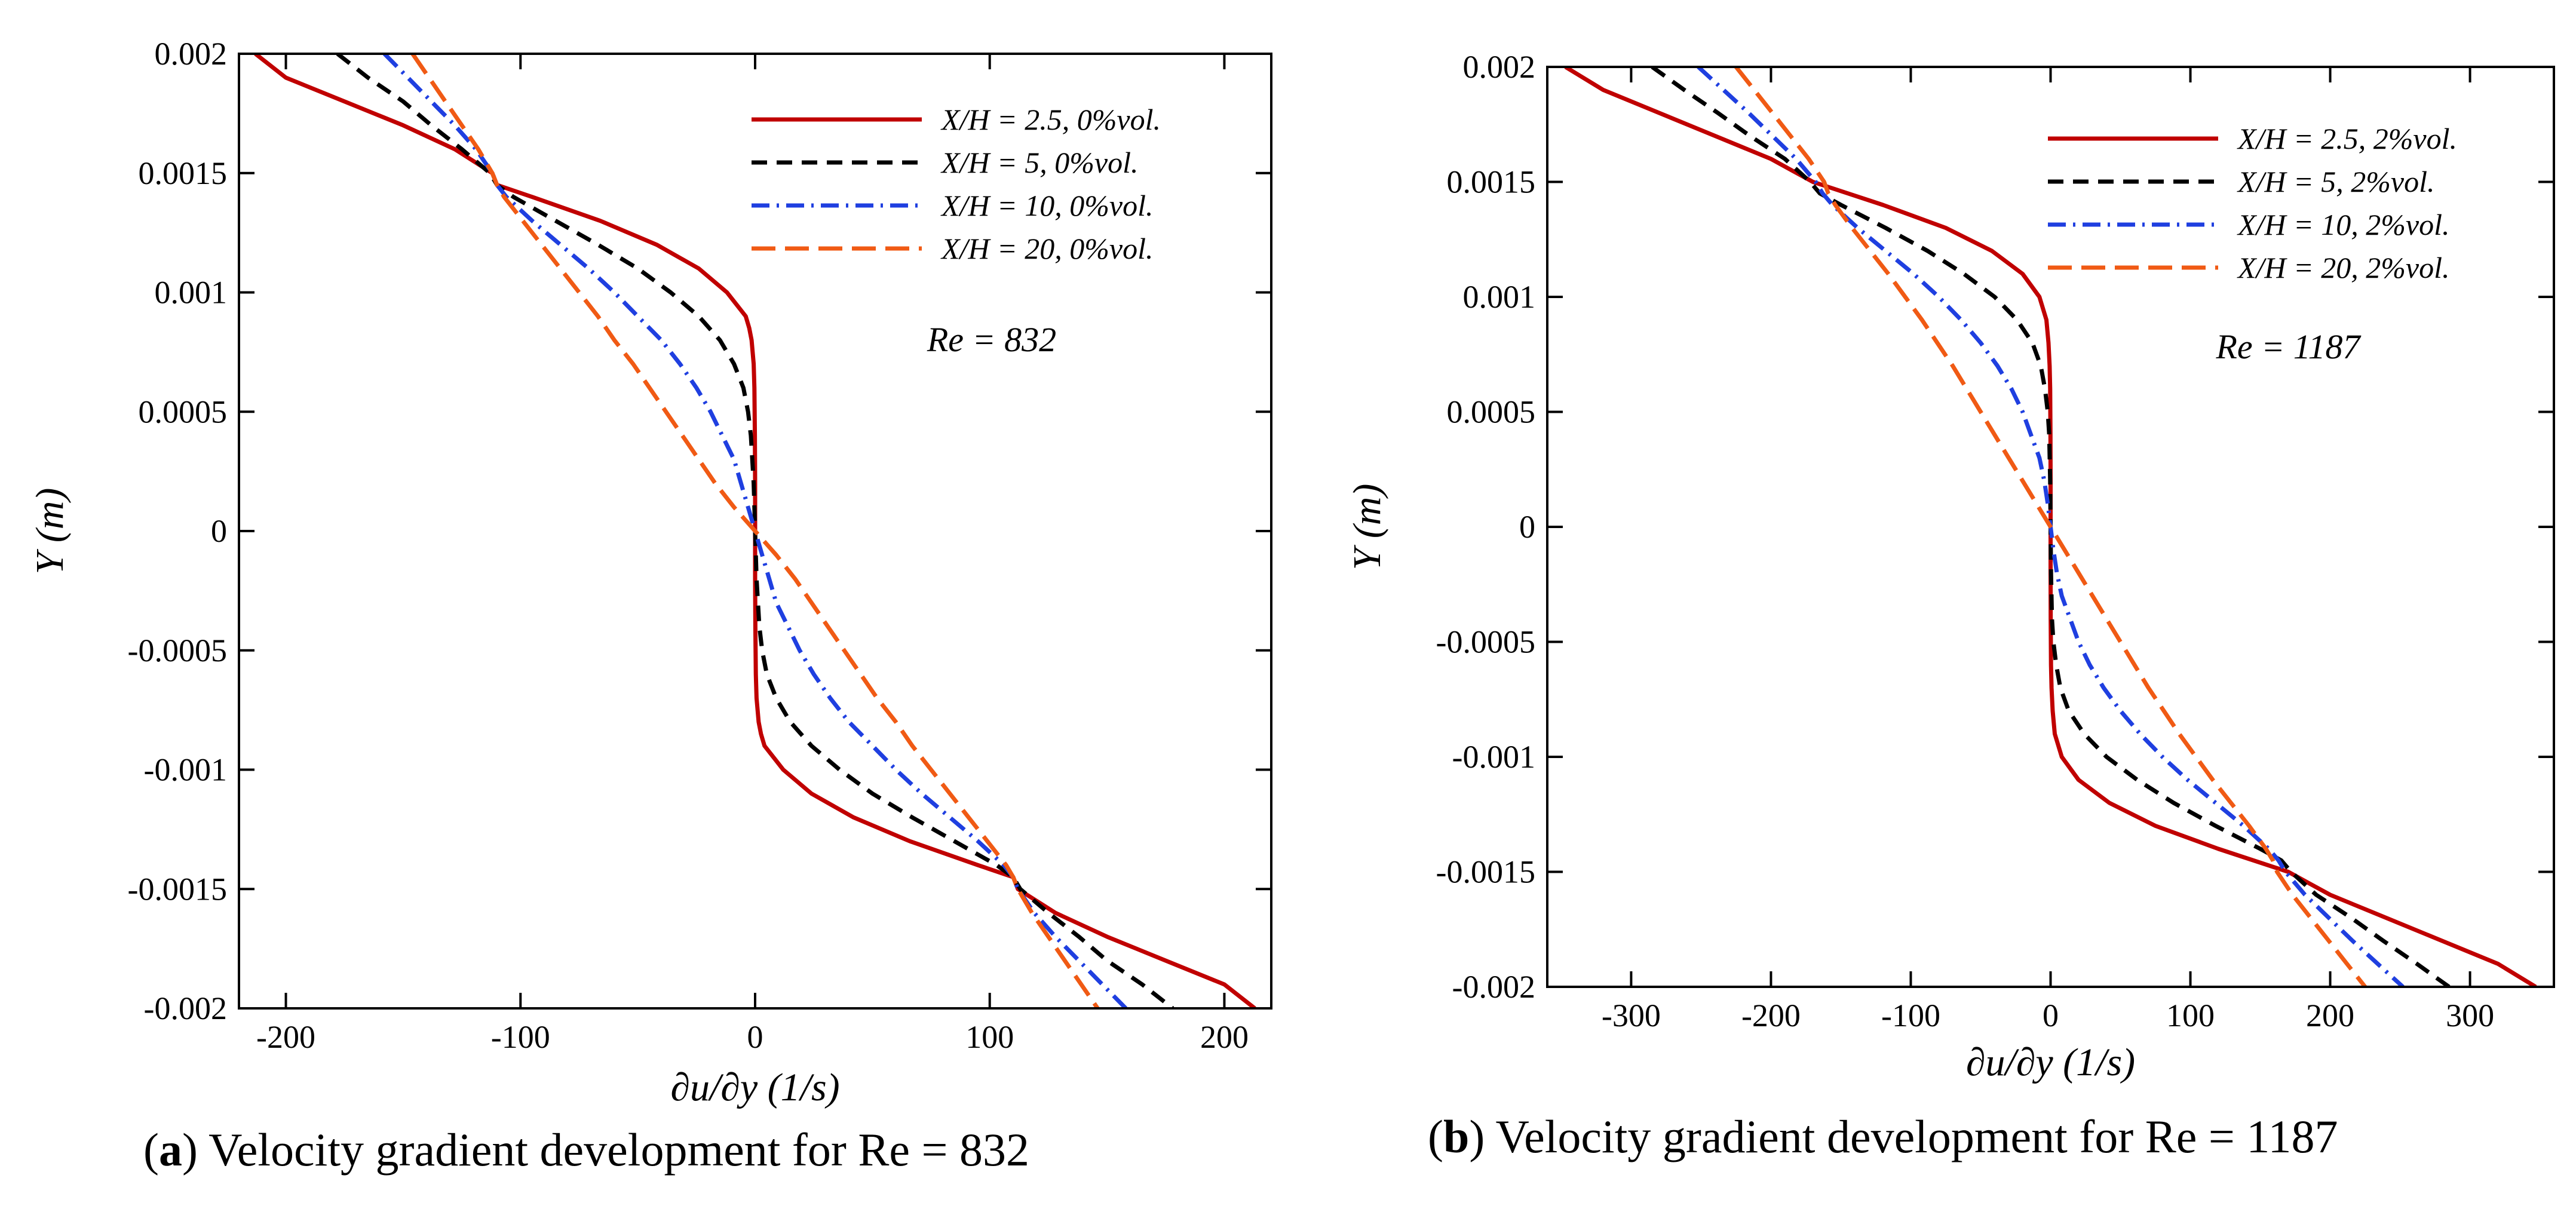  I want to click on x-tick-label: -300, so click(1632, 1016).